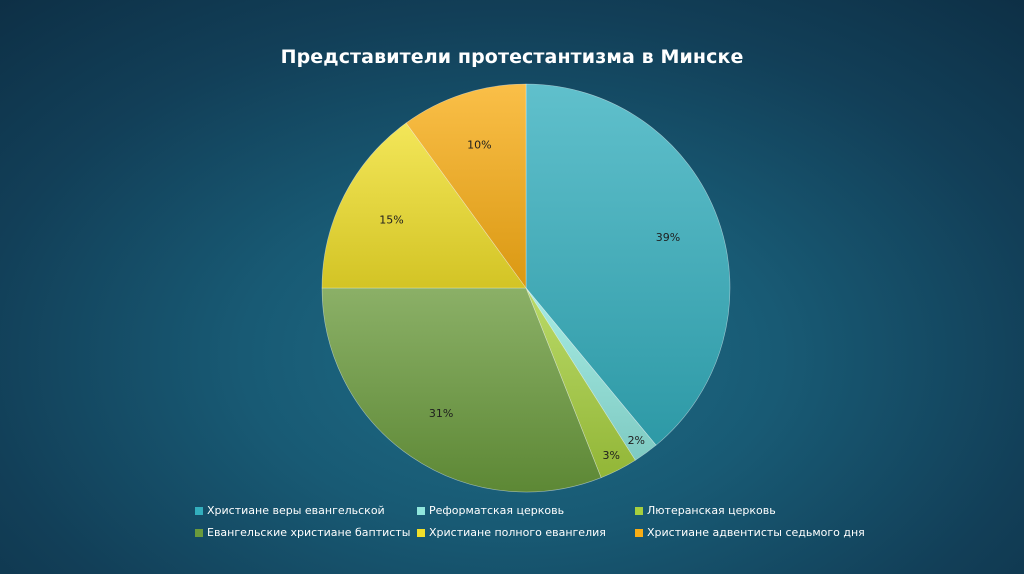  I want to click on slice-label-5: 15%, so click(391, 220).